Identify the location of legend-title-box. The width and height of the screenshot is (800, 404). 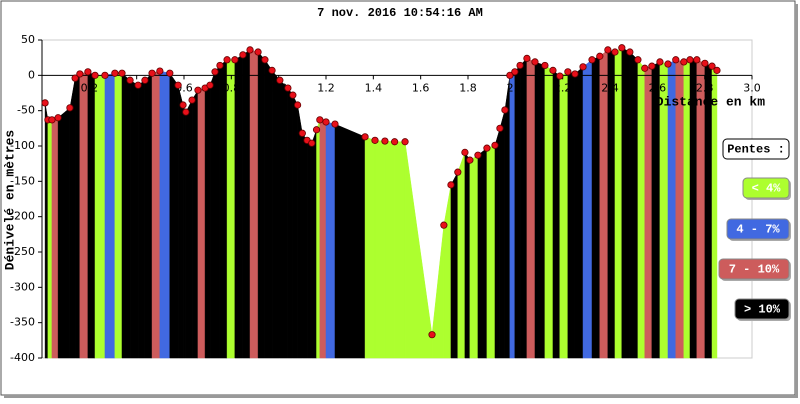
(756, 149).